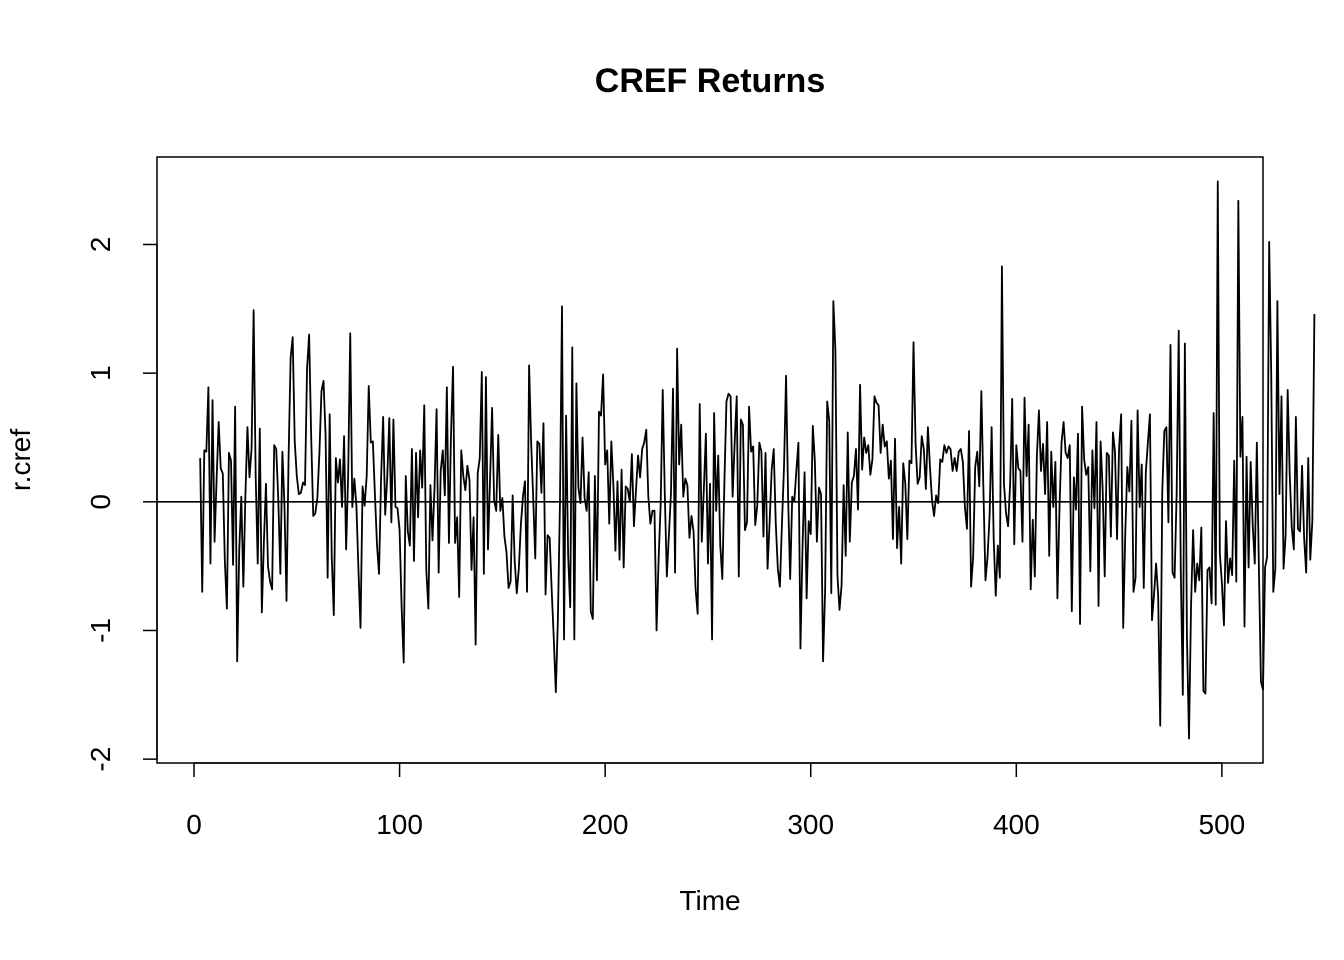  What do you see at coordinates (100, 373) in the screenshot?
I see `y-tick-label-1: 1` at bounding box center [100, 373].